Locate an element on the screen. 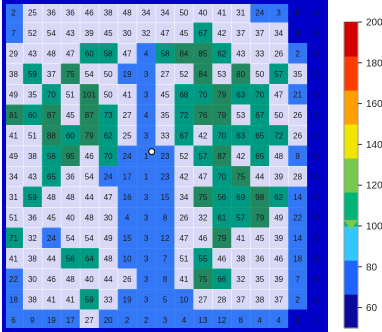 The height and width of the screenshot is (332, 382). cell-value: 88 is located at coordinates (51, 135).